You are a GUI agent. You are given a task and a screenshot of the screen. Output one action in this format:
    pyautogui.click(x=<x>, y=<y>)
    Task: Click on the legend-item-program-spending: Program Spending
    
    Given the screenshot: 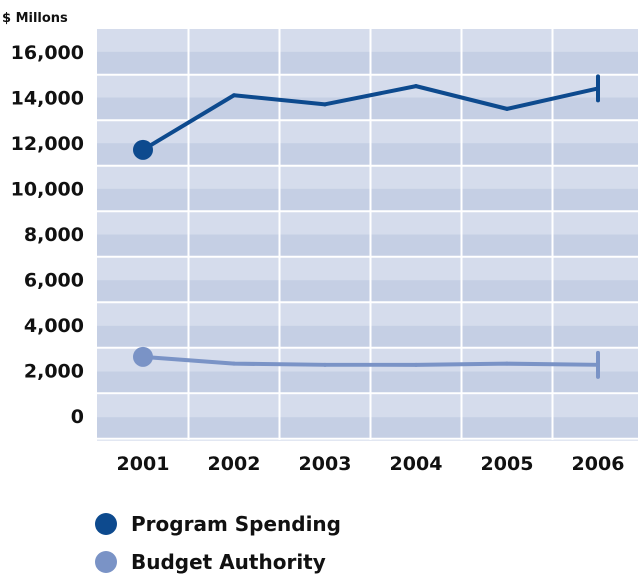 What is the action you would take?
    pyautogui.click(x=275, y=524)
    